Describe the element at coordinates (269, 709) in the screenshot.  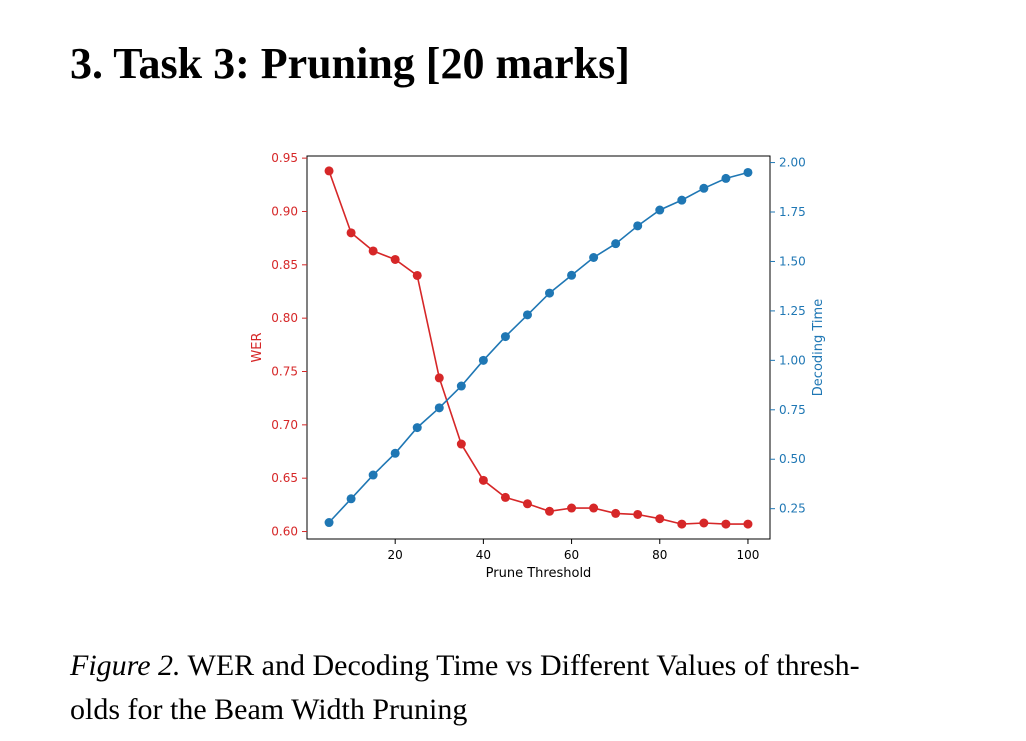
I see `caption-text-line2: olds for the Beam Width Pruning` at that location.